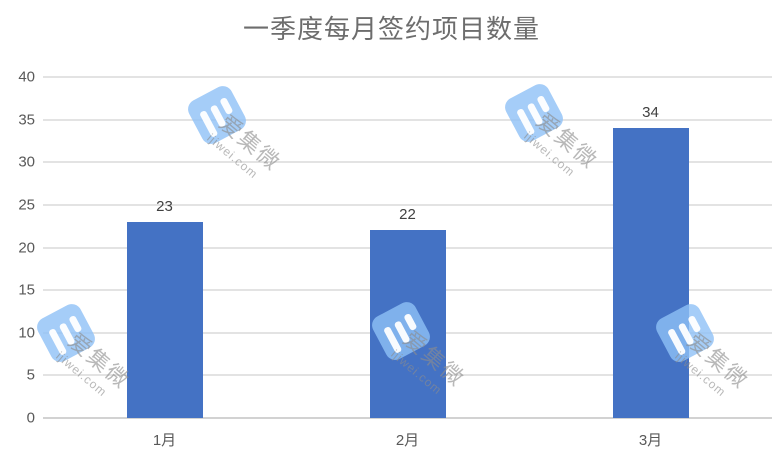  What do you see at coordinates (650, 440) in the screenshot?
I see `x-axis-label-3月: 3月` at bounding box center [650, 440].